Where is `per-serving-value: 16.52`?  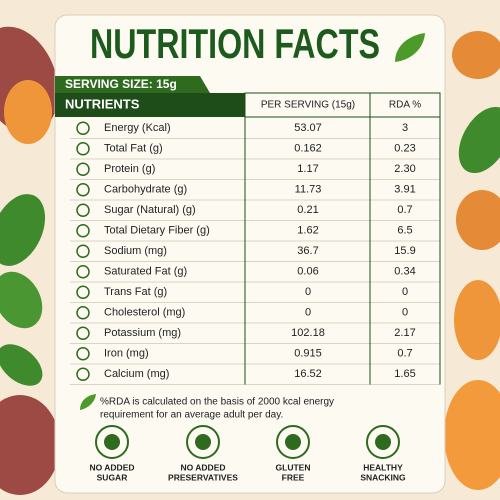
per-serving-value: 16.52 is located at coordinates (308, 374).